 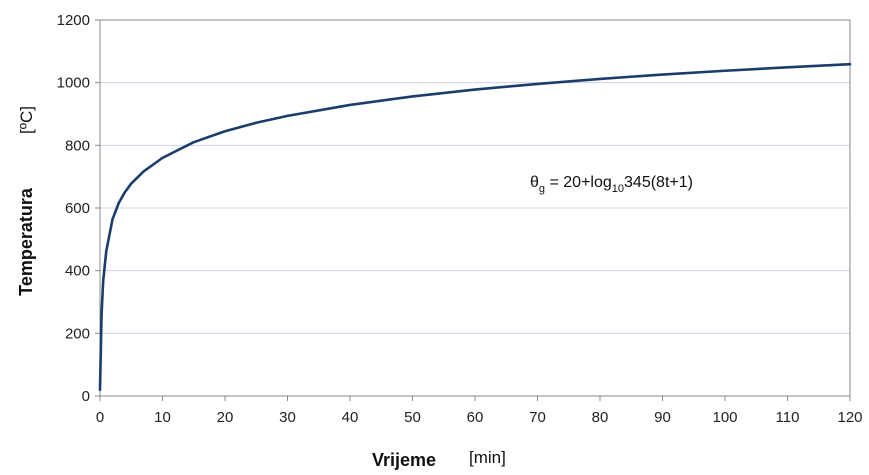 What do you see at coordinates (73, 20) in the screenshot?
I see `y-tick-label: 1200` at bounding box center [73, 20].